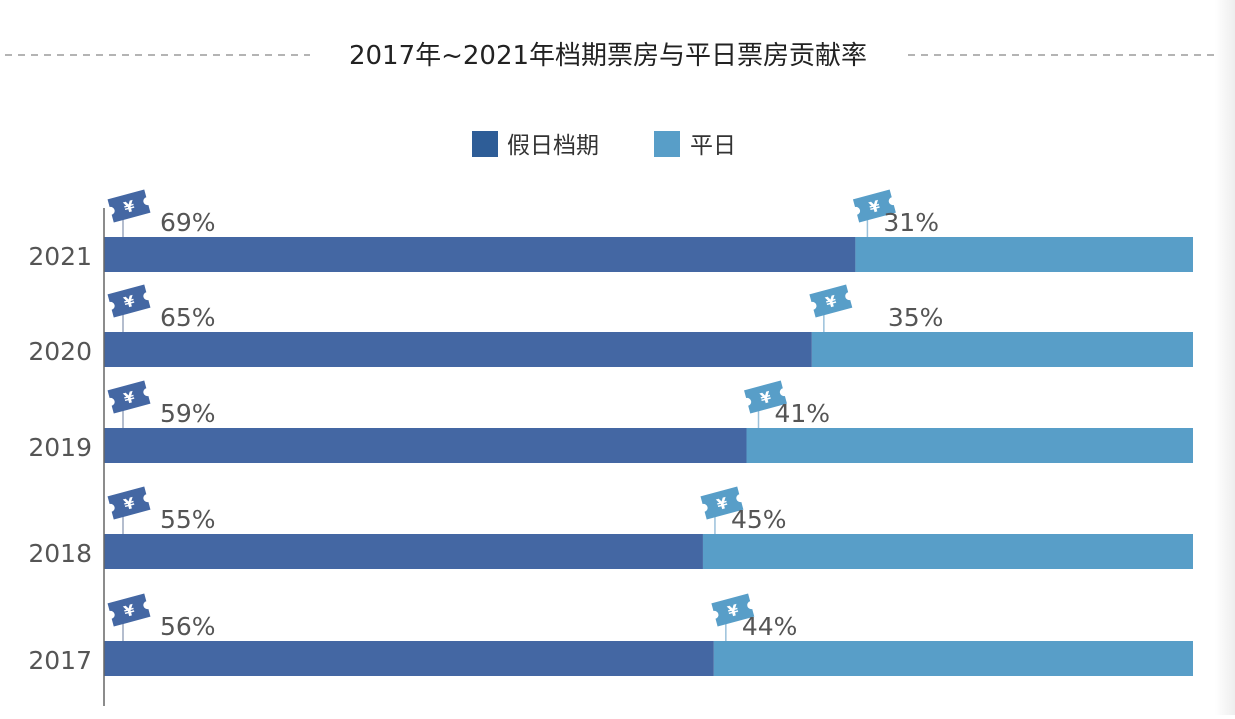  I want to click on category-label-2018: 2018, so click(60, 553).